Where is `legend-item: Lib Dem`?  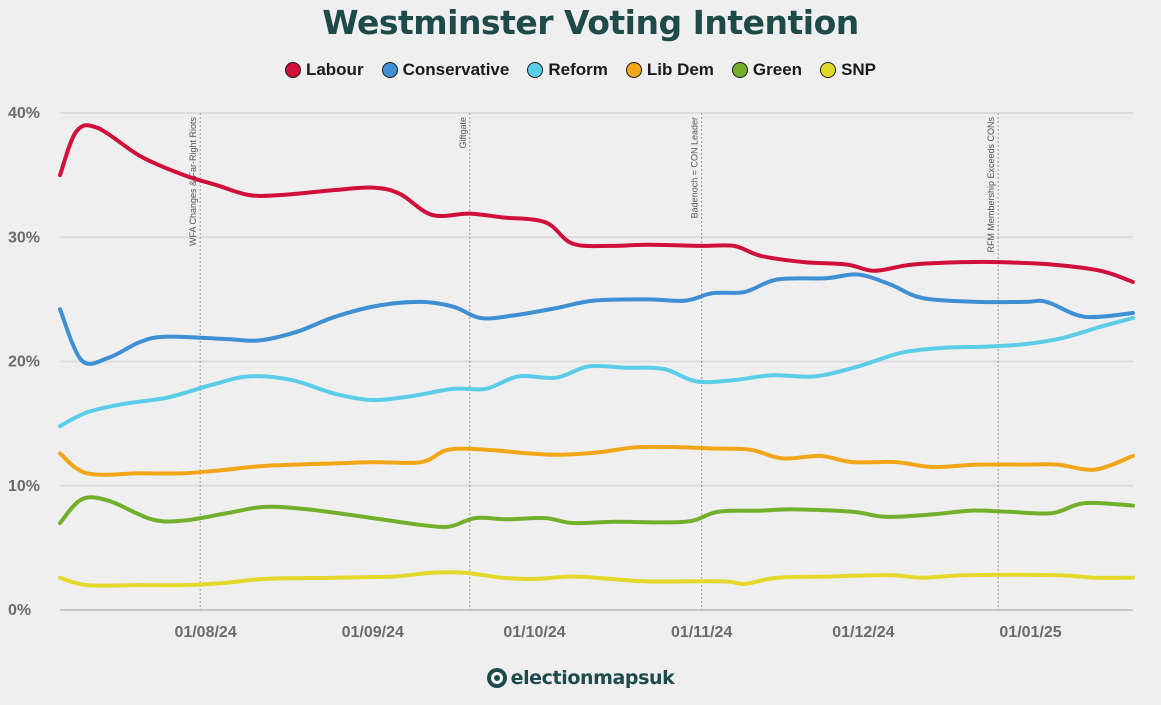
legend-item: Lib Dem is located at coordinates (669, 70).